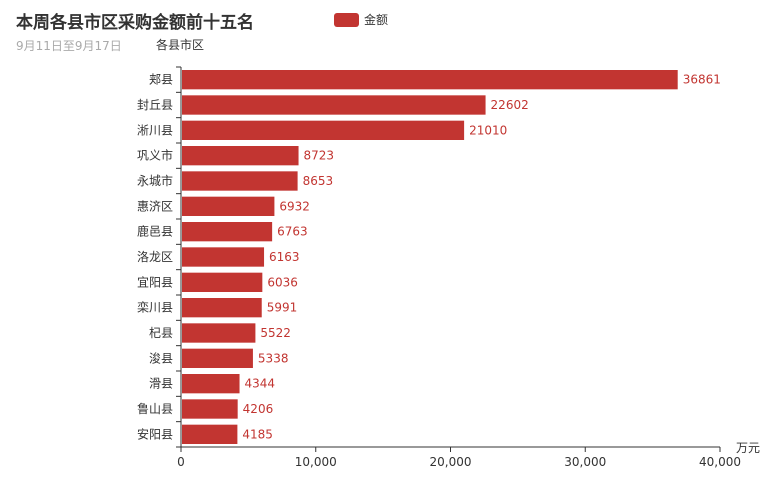  I want to click on x-tick-label: 40,000, so click(720, 462).